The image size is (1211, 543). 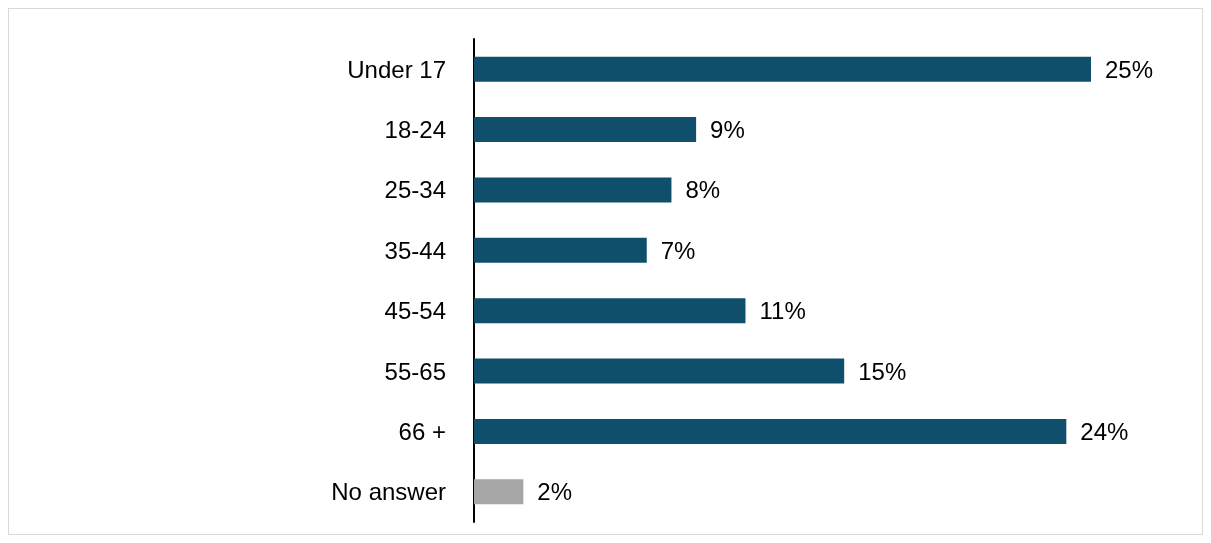 What do you see at coordinates (727, 130) in the screenshot?
I see `data-label: 9%` at bounding box center [727, 130].